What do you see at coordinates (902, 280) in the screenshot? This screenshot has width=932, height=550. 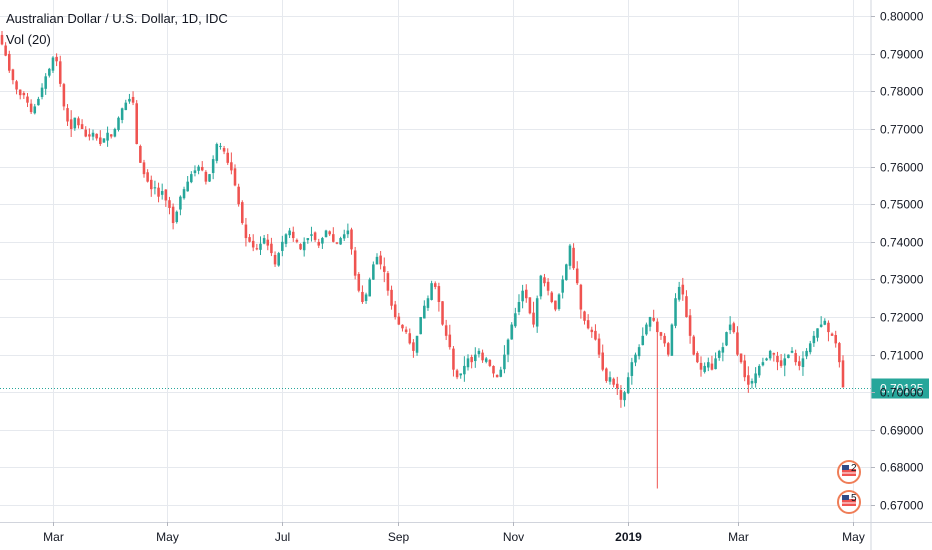 I see `y-tick-label: 0.73000` at bounding box center [902, 280].